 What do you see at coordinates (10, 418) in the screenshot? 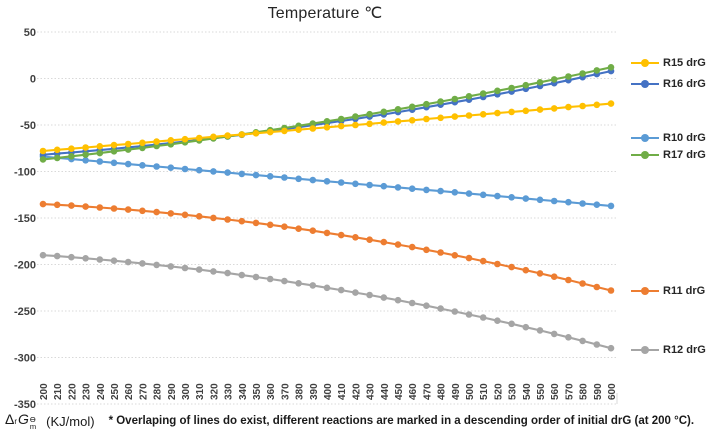
I see `delta-symbol: Δ` at bounding box center [10, 418].